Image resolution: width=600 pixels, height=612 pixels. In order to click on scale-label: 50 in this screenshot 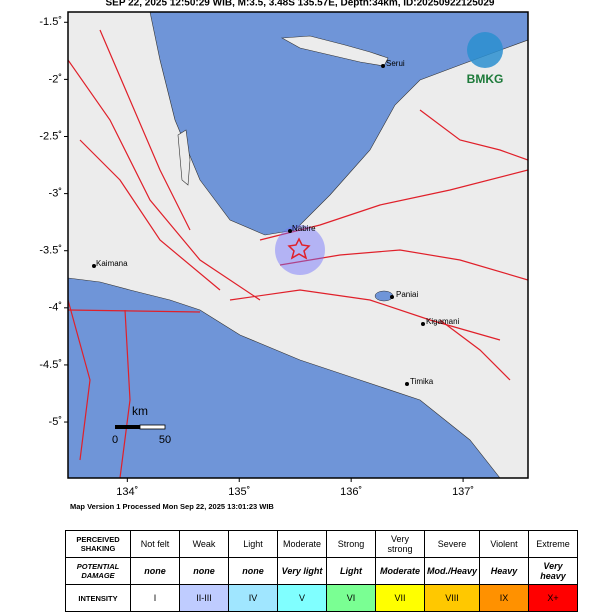, I will do `click(165, 440)`.